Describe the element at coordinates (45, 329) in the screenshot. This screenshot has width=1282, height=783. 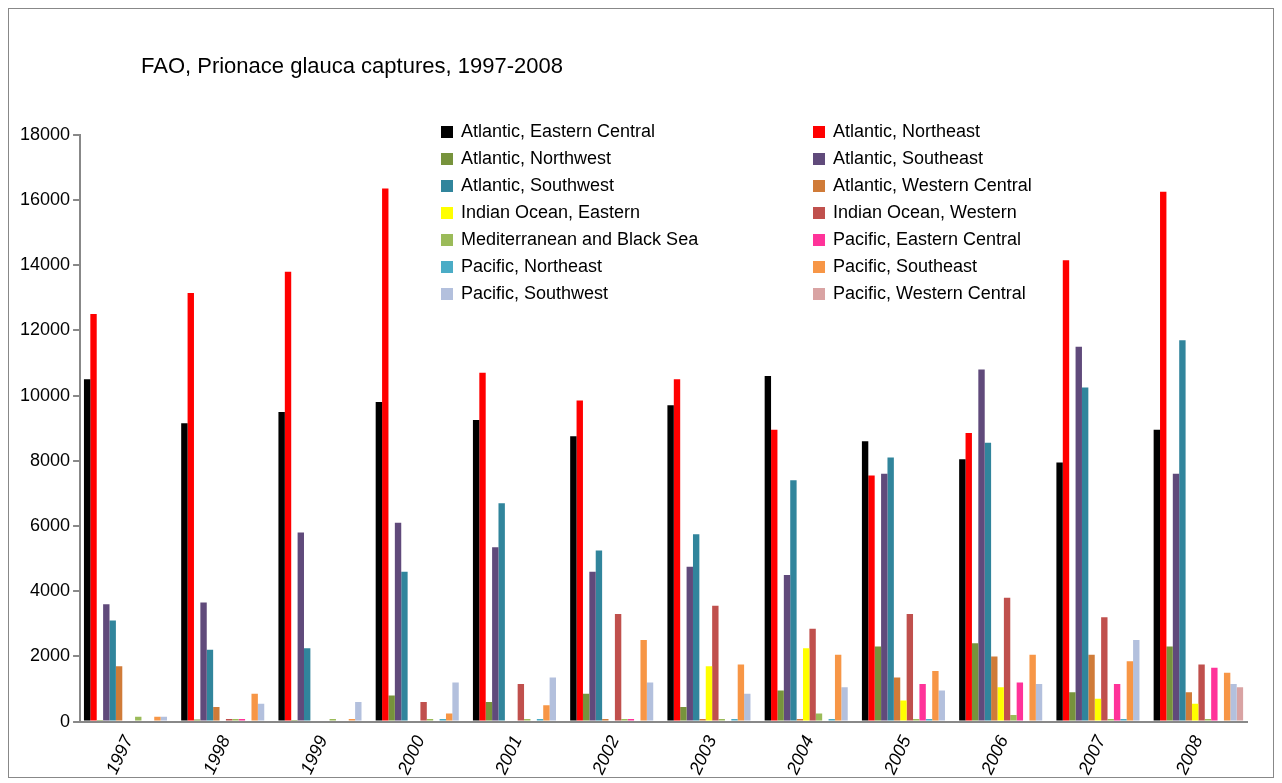
I see `y-tick-label: 12000` at that location.